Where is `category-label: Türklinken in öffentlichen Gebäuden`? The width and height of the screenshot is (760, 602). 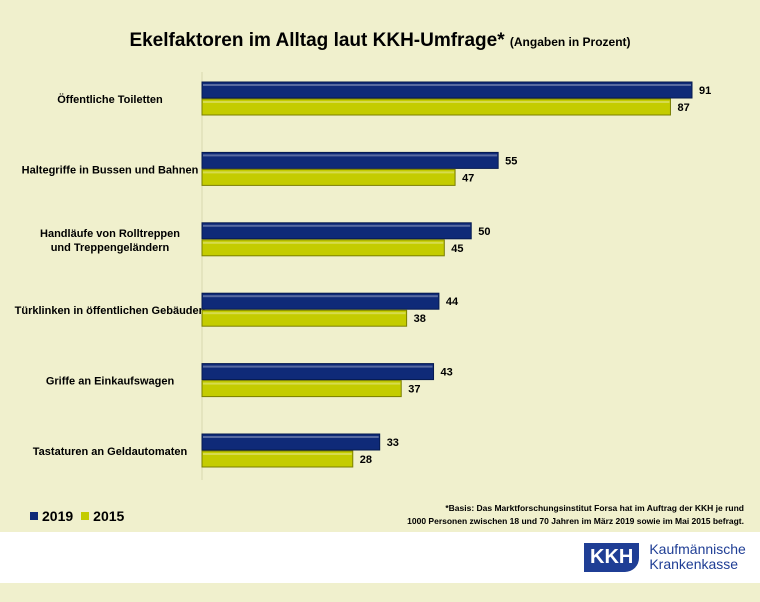 category-label: Türklinken in öffentlichen Gebäuden is located at coordinates (110, 311).